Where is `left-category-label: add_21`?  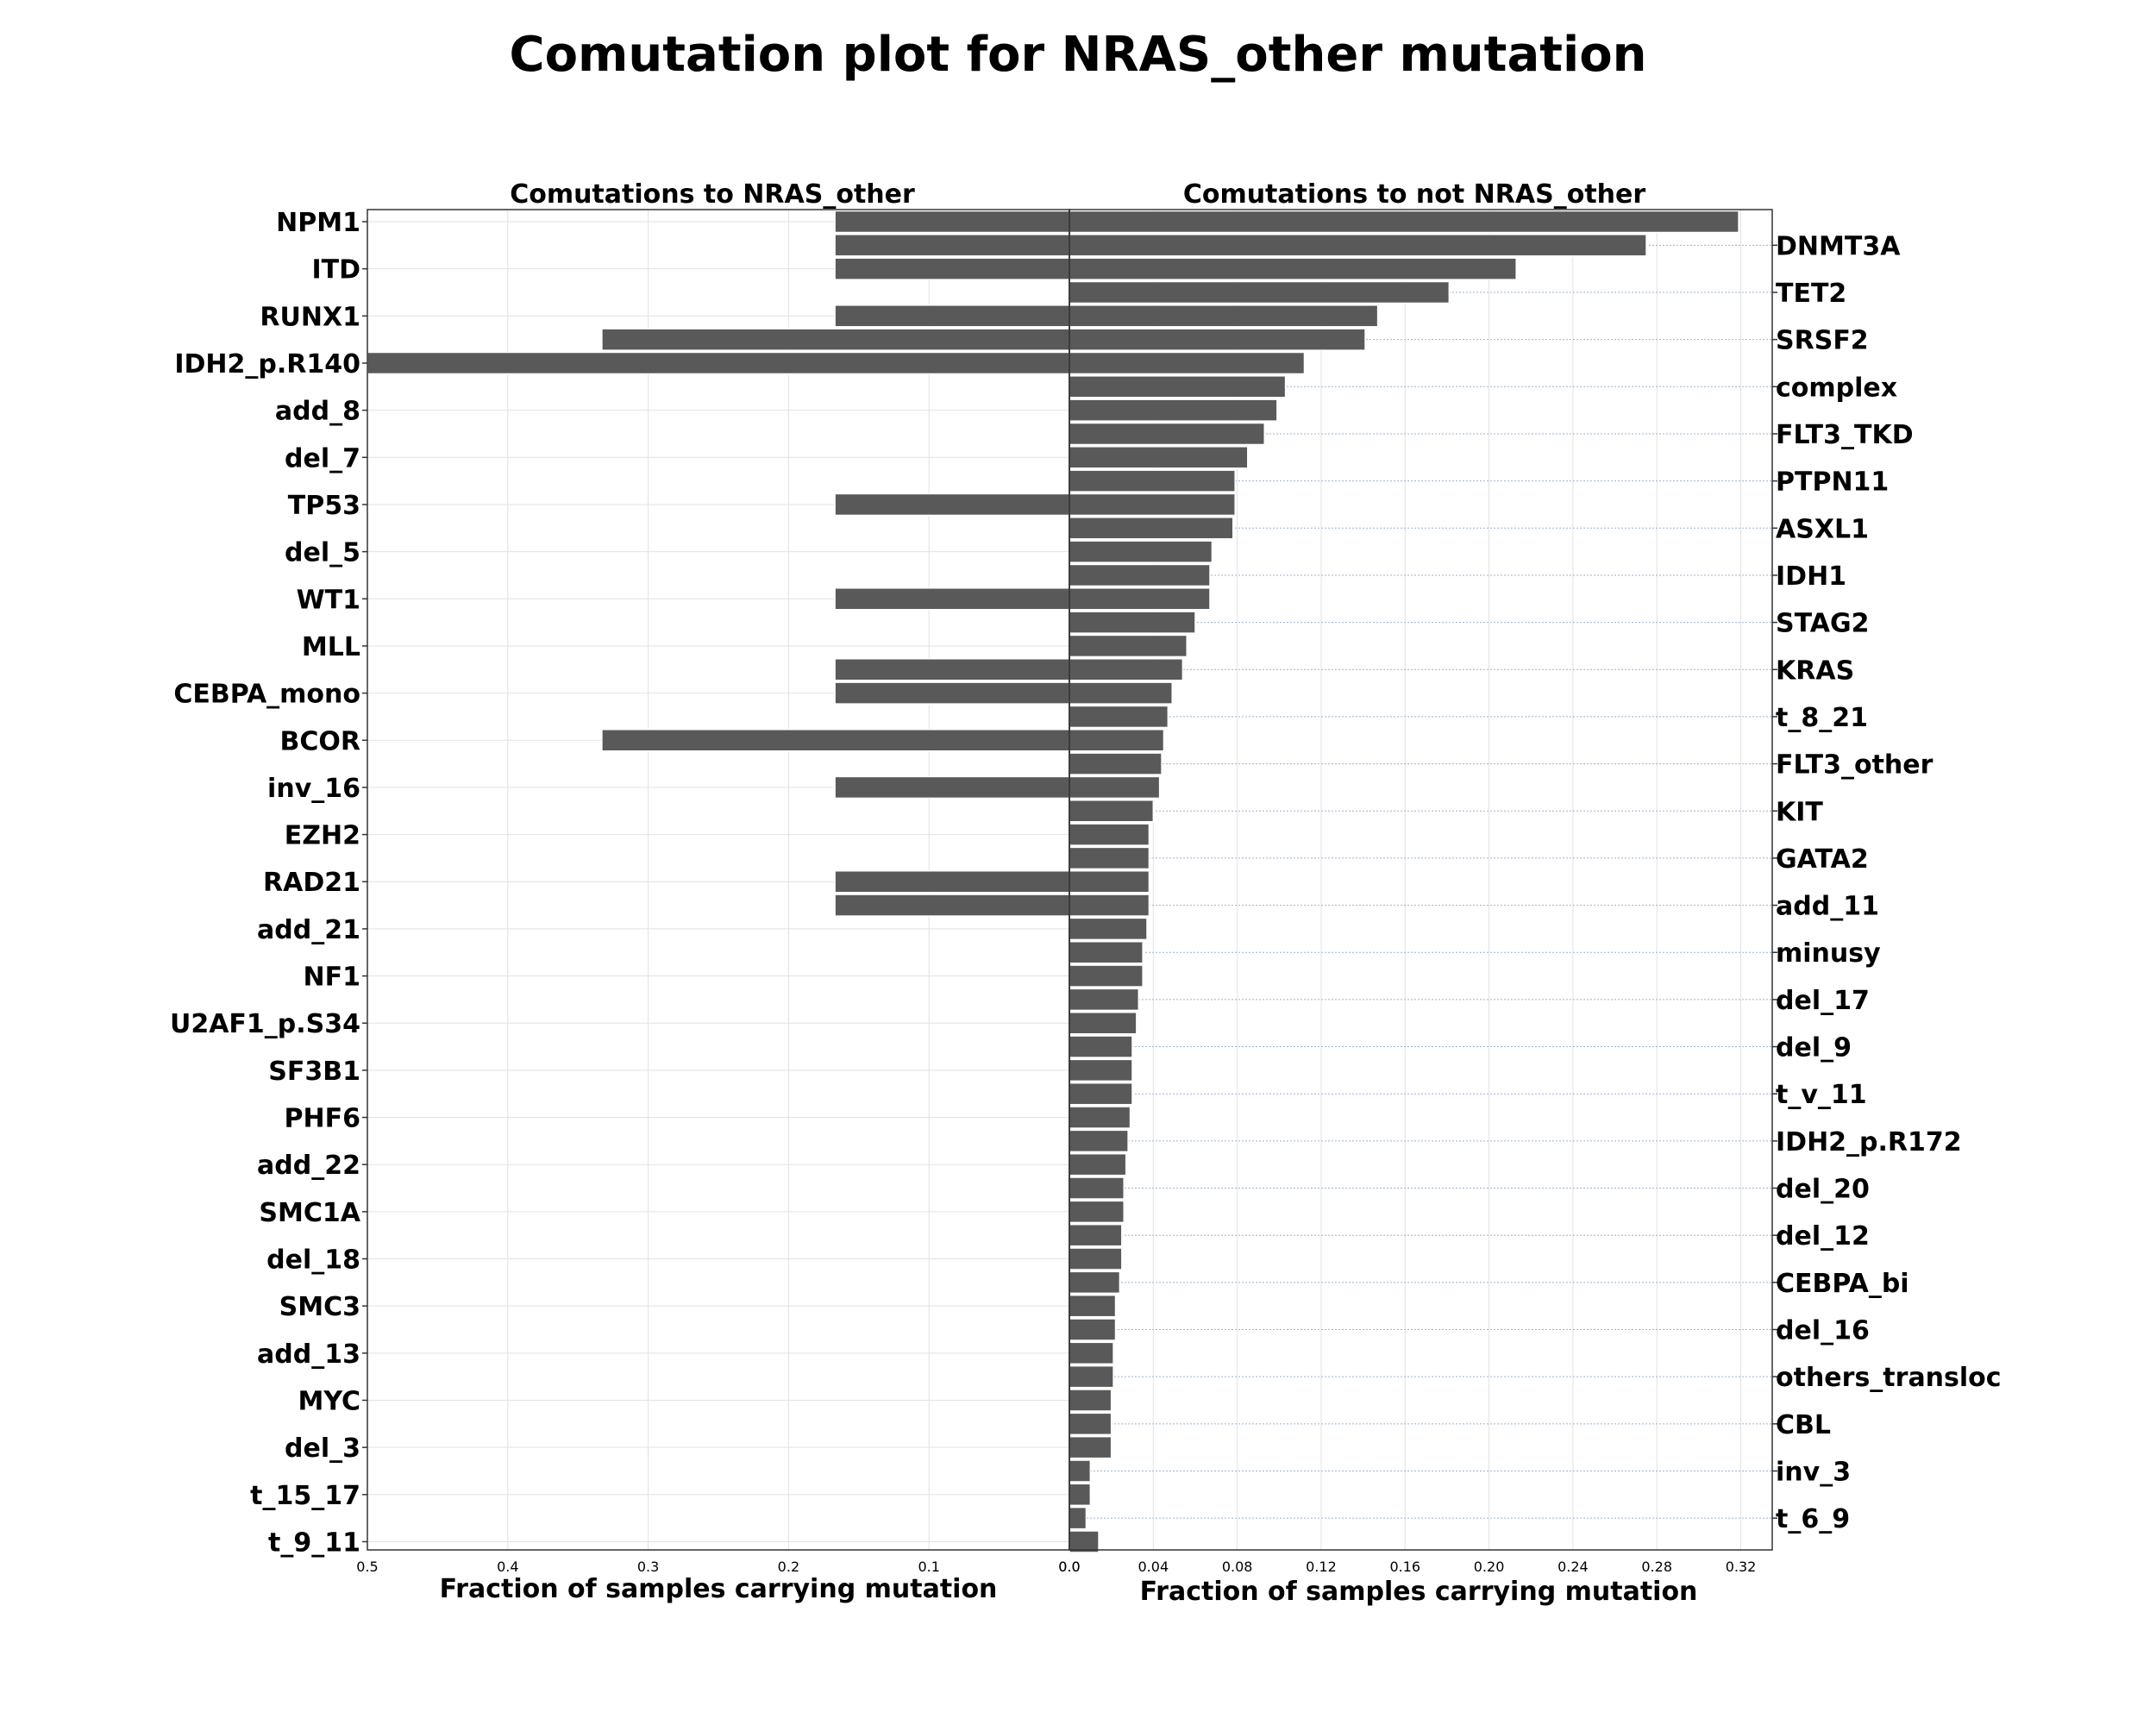
left-category-label: add_21 is located at coordinates (308, 930).